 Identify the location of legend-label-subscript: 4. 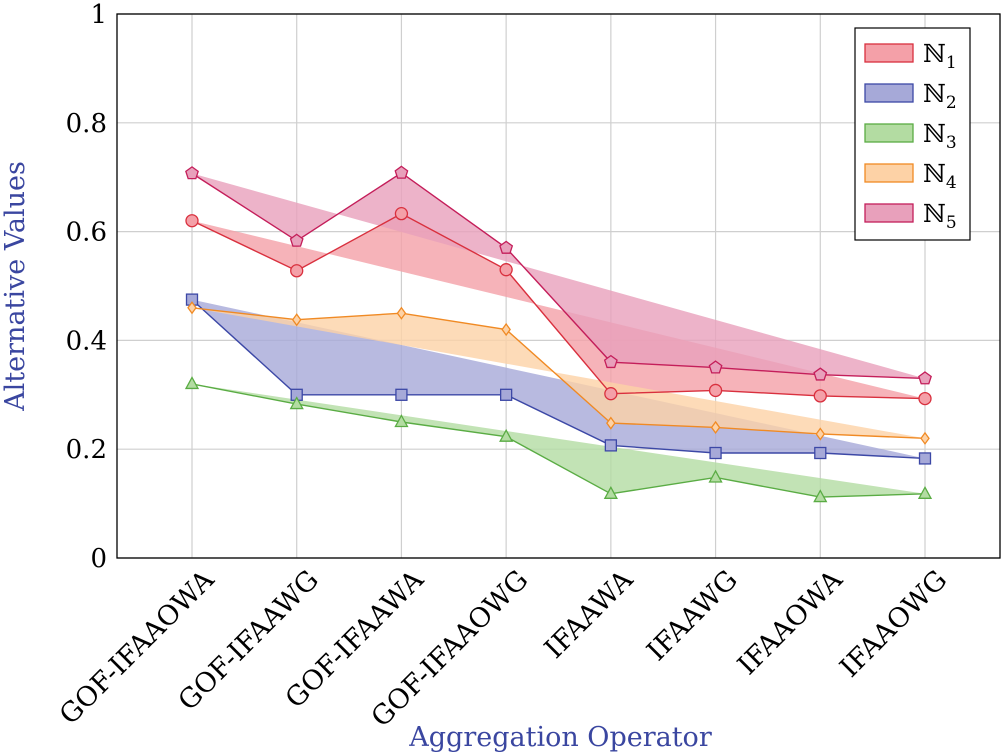
(951, 183).